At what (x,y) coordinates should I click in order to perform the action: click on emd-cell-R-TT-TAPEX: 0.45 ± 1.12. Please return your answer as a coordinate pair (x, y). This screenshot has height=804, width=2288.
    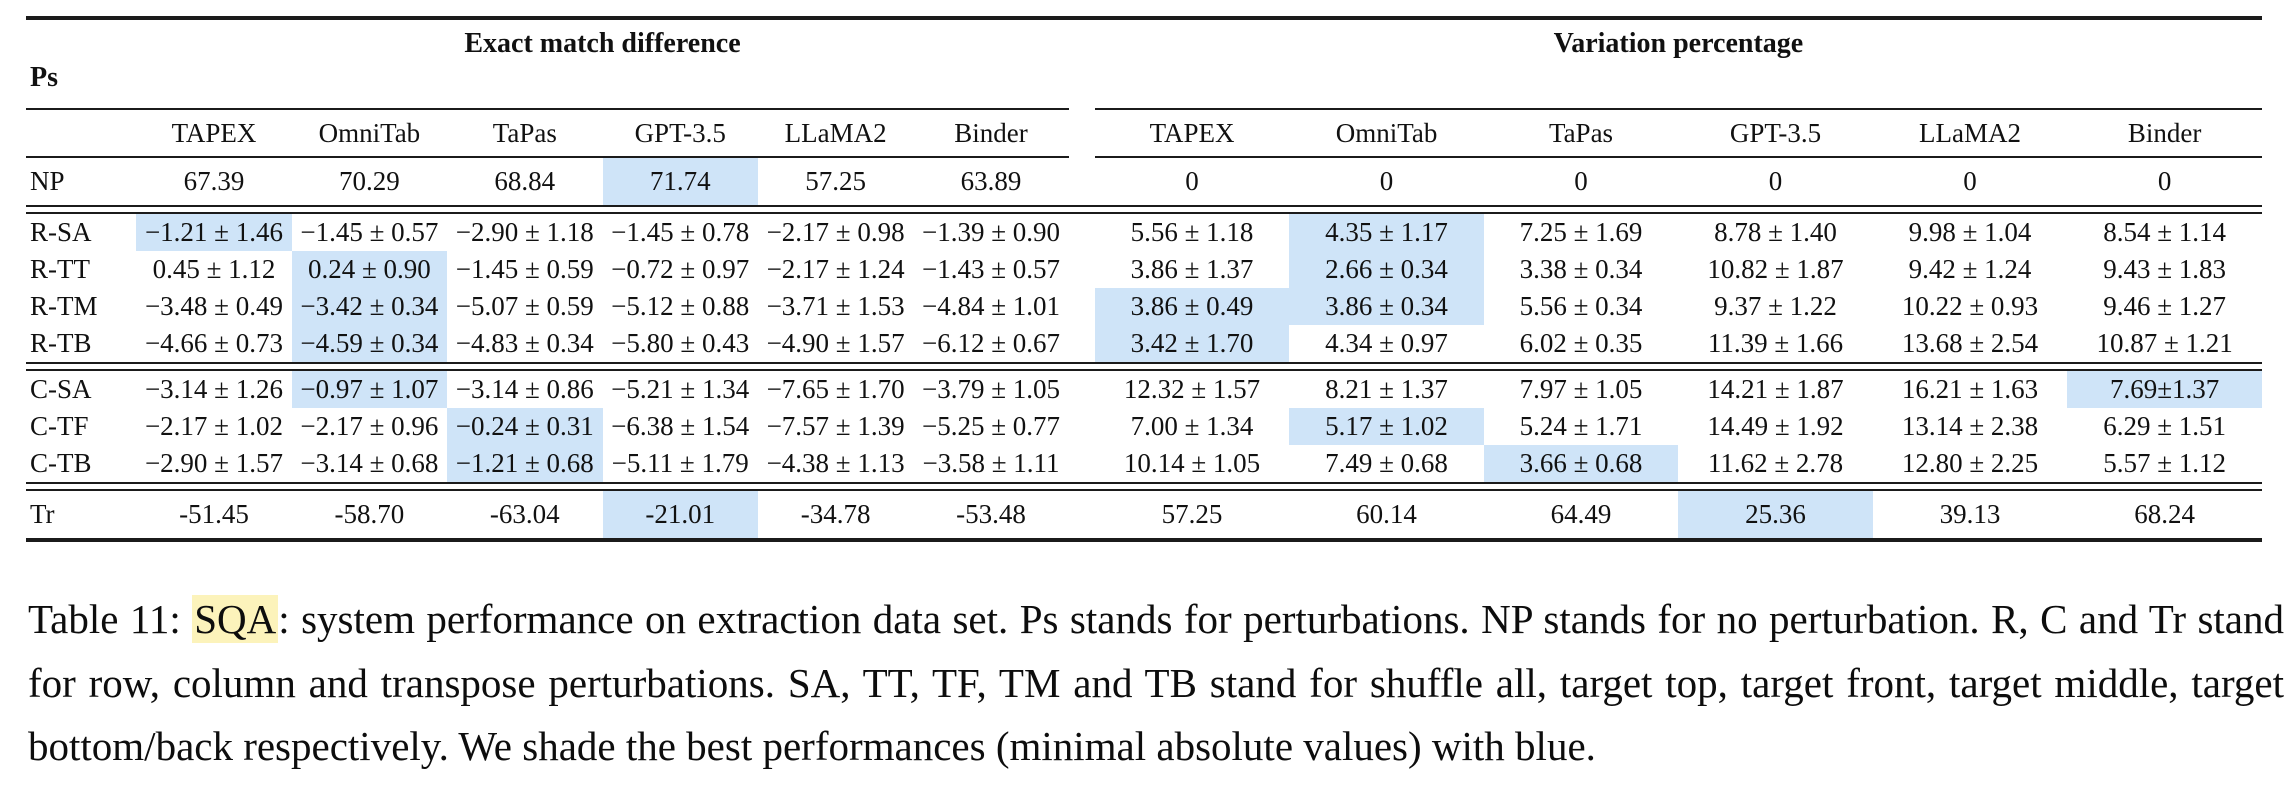
    Looking at the image, I should click on (214, 269).